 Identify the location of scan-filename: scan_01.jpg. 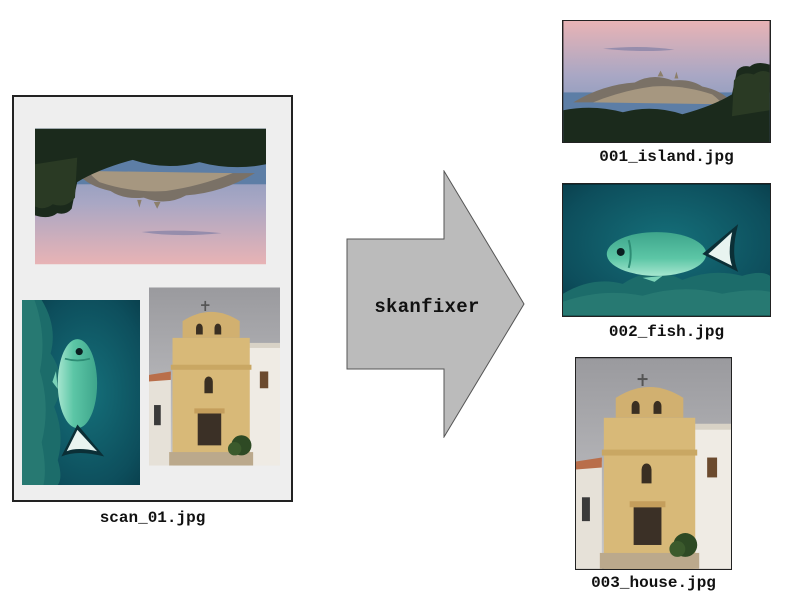
(152, 518).